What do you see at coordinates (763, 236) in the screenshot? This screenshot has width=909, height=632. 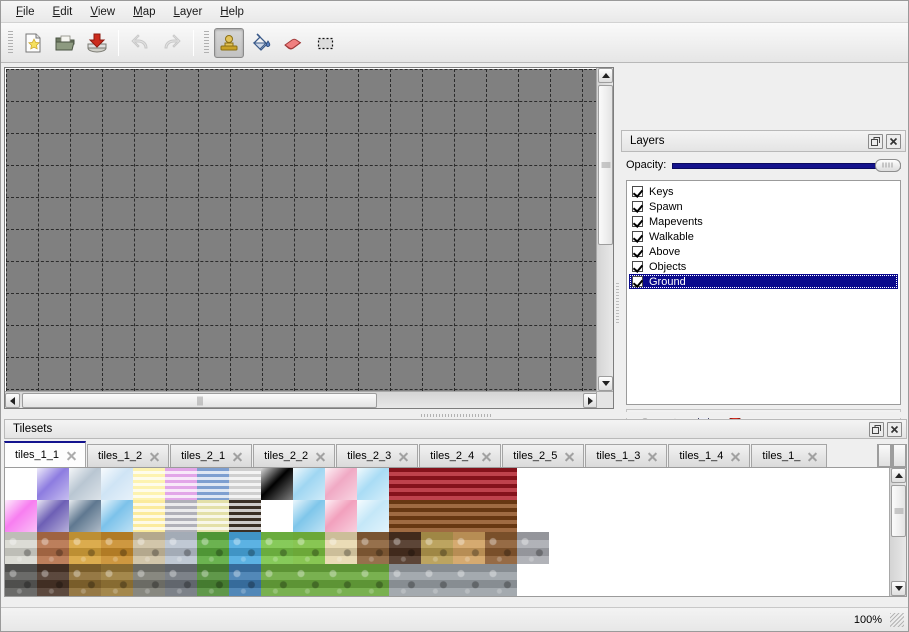 I see `layer-row: Walkable` at bounding box center [763, 236].